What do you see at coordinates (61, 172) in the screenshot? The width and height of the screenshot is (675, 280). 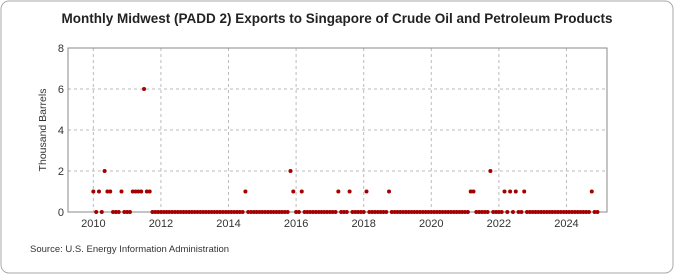 I see `y-tick-label: 2` at bounding box center [61, 172].